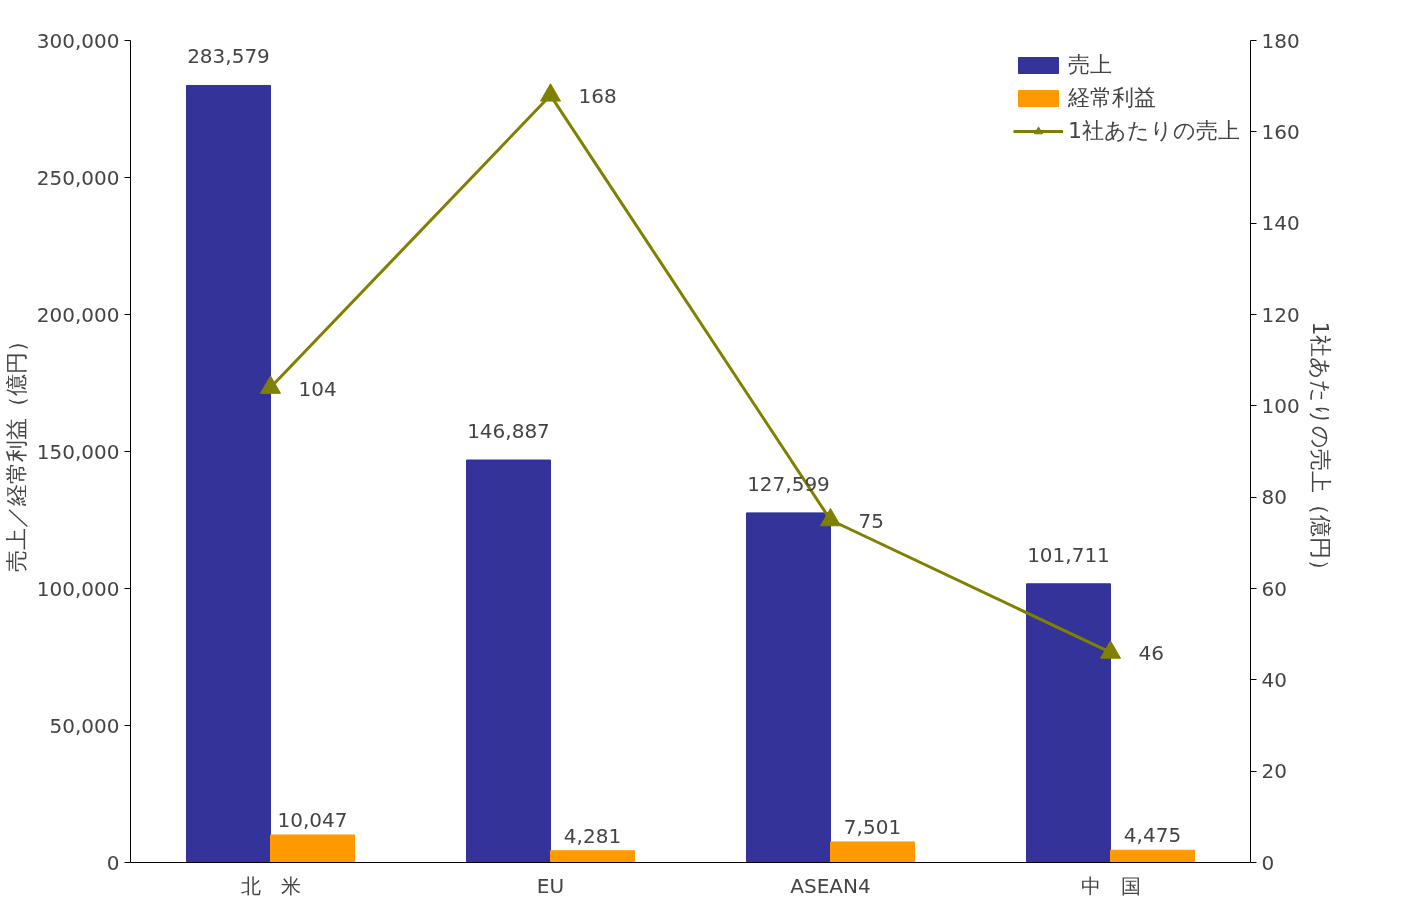 Image resolution: width=1414 pixels, height=923 pixels. Describe the element at coordinates (1280, 40) in the screenshot. I see `y2-tick-label: 180` at that location.